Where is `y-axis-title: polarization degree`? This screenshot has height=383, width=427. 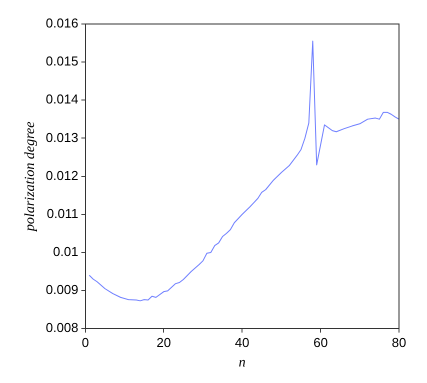
y-axis-title: polarization degree is located at coordinates (30, 177).